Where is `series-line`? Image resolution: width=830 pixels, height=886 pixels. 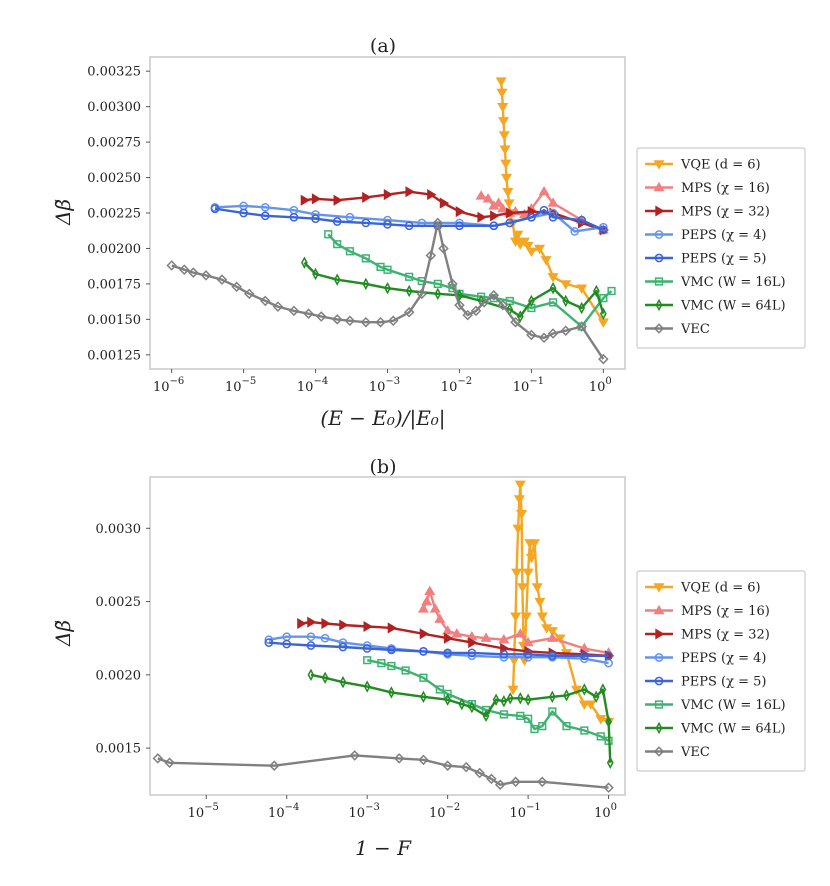
series-line is located at coordinates (461, 718).